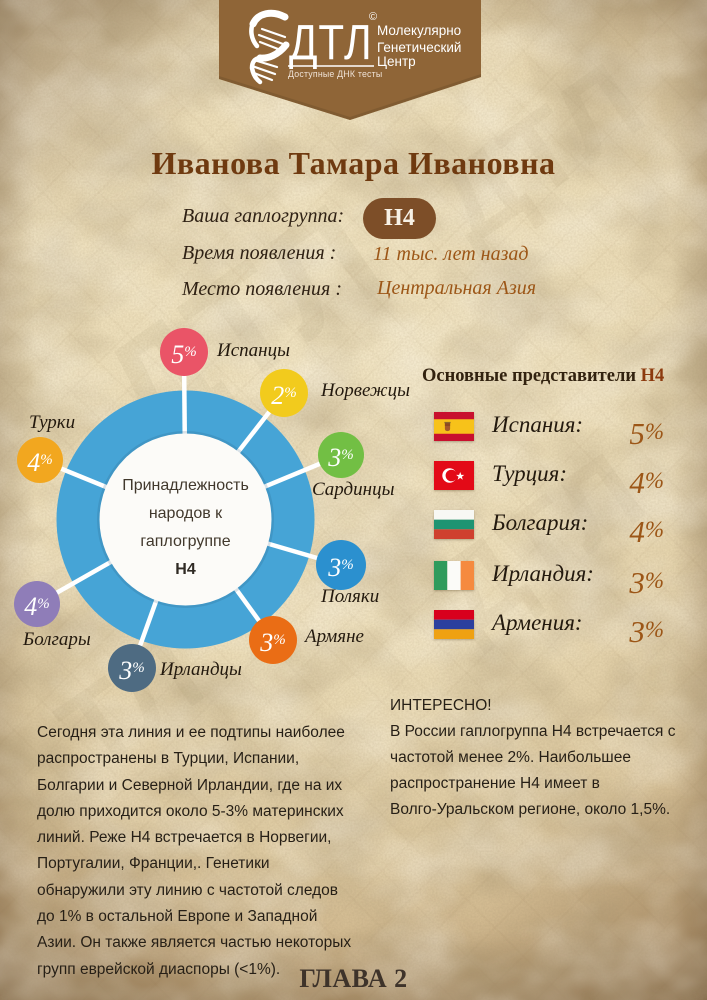 The height and width of the screenshot is (1000, 707). I want to click on svg-text: Доступные ДНК тесты, so click(335, 74).